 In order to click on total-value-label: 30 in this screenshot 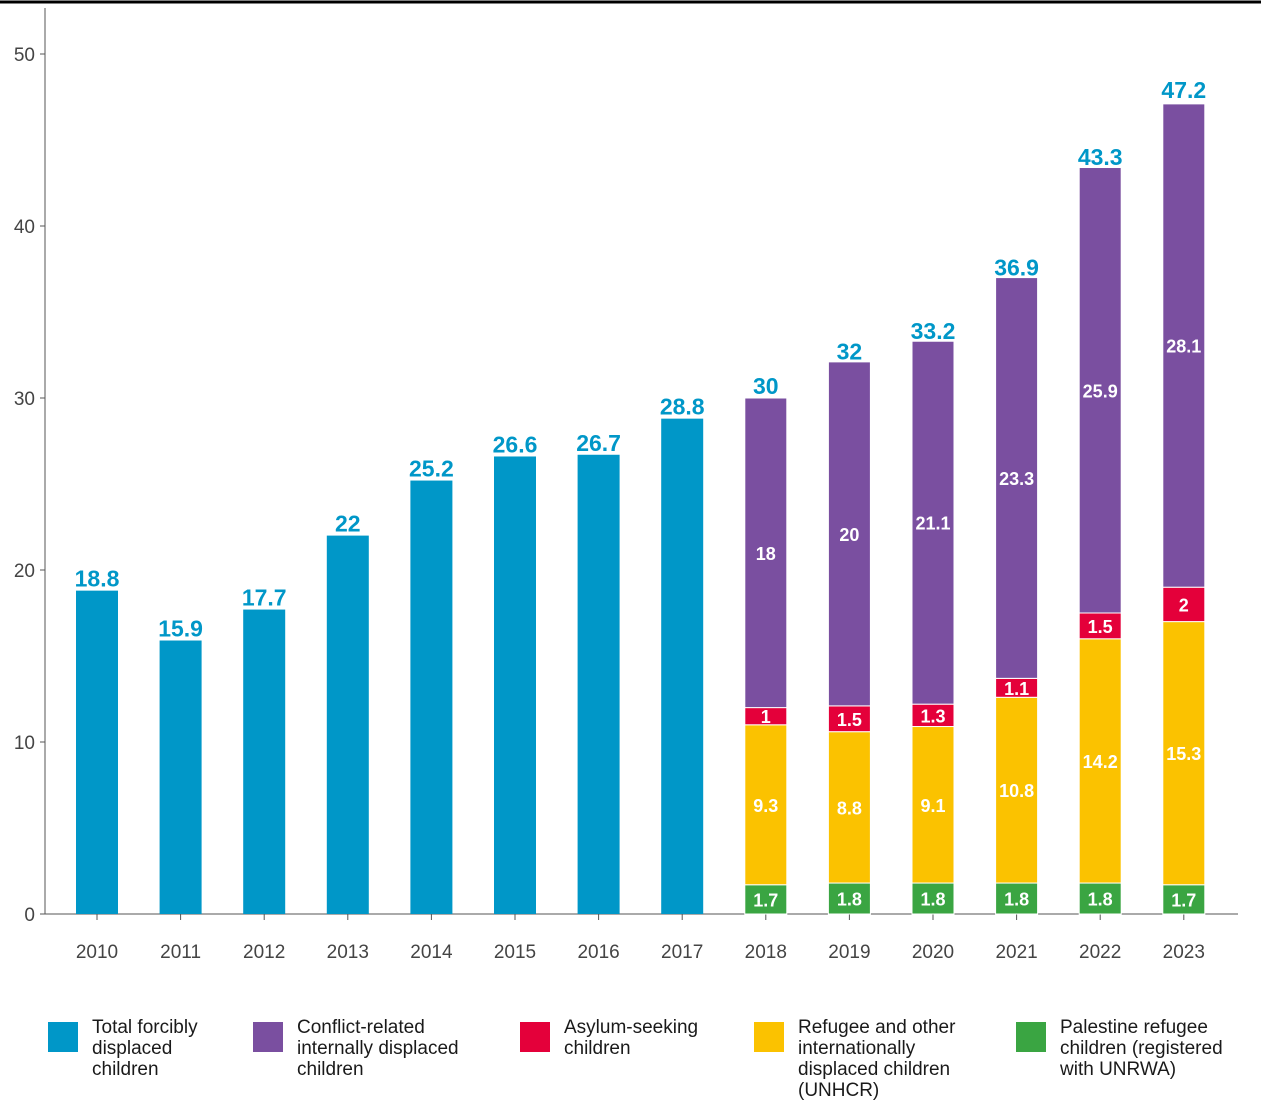, I will do `click(766, 386)`.